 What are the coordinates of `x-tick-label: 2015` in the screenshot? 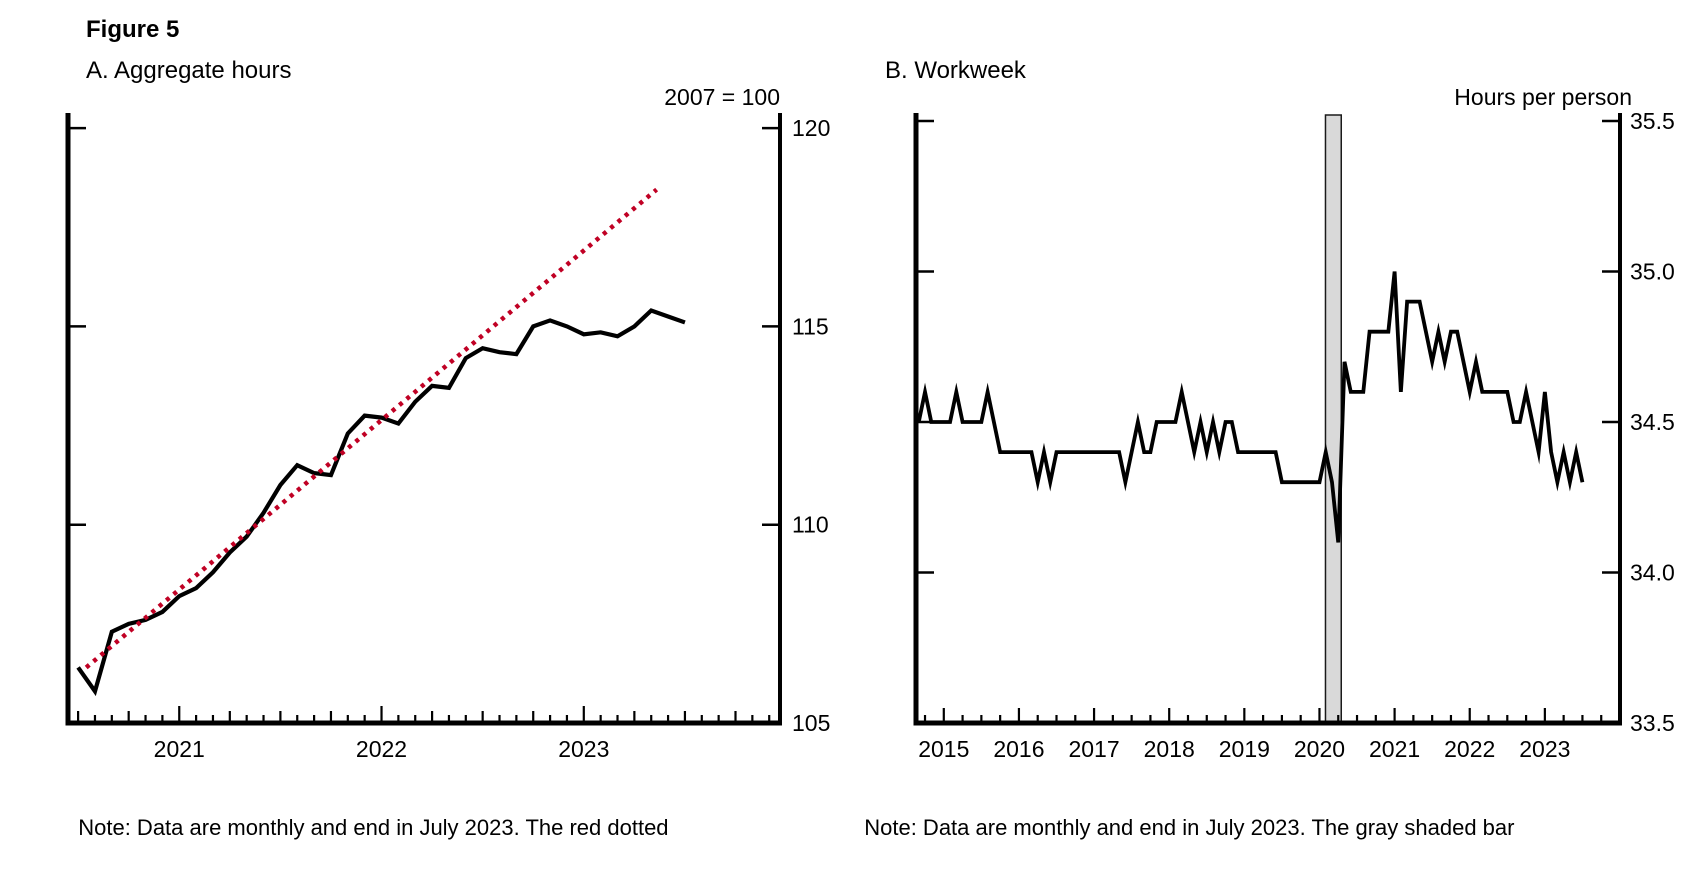 It's located at (943, 749).